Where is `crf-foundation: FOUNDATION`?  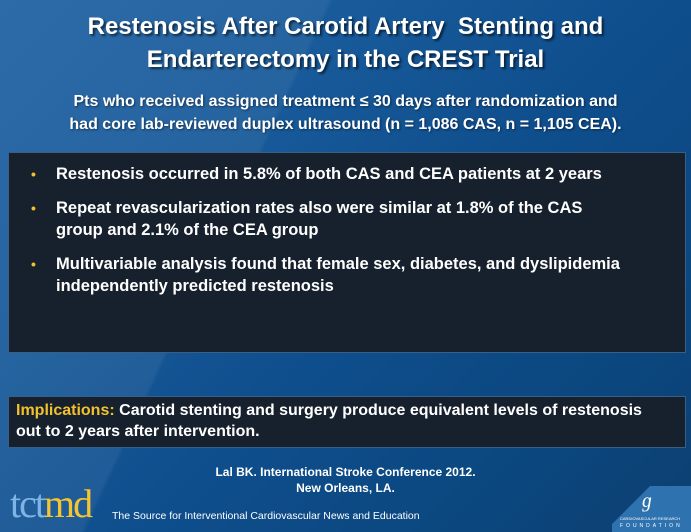
crf-foundation: FOUNDATION is located at coordinates (651, 526).